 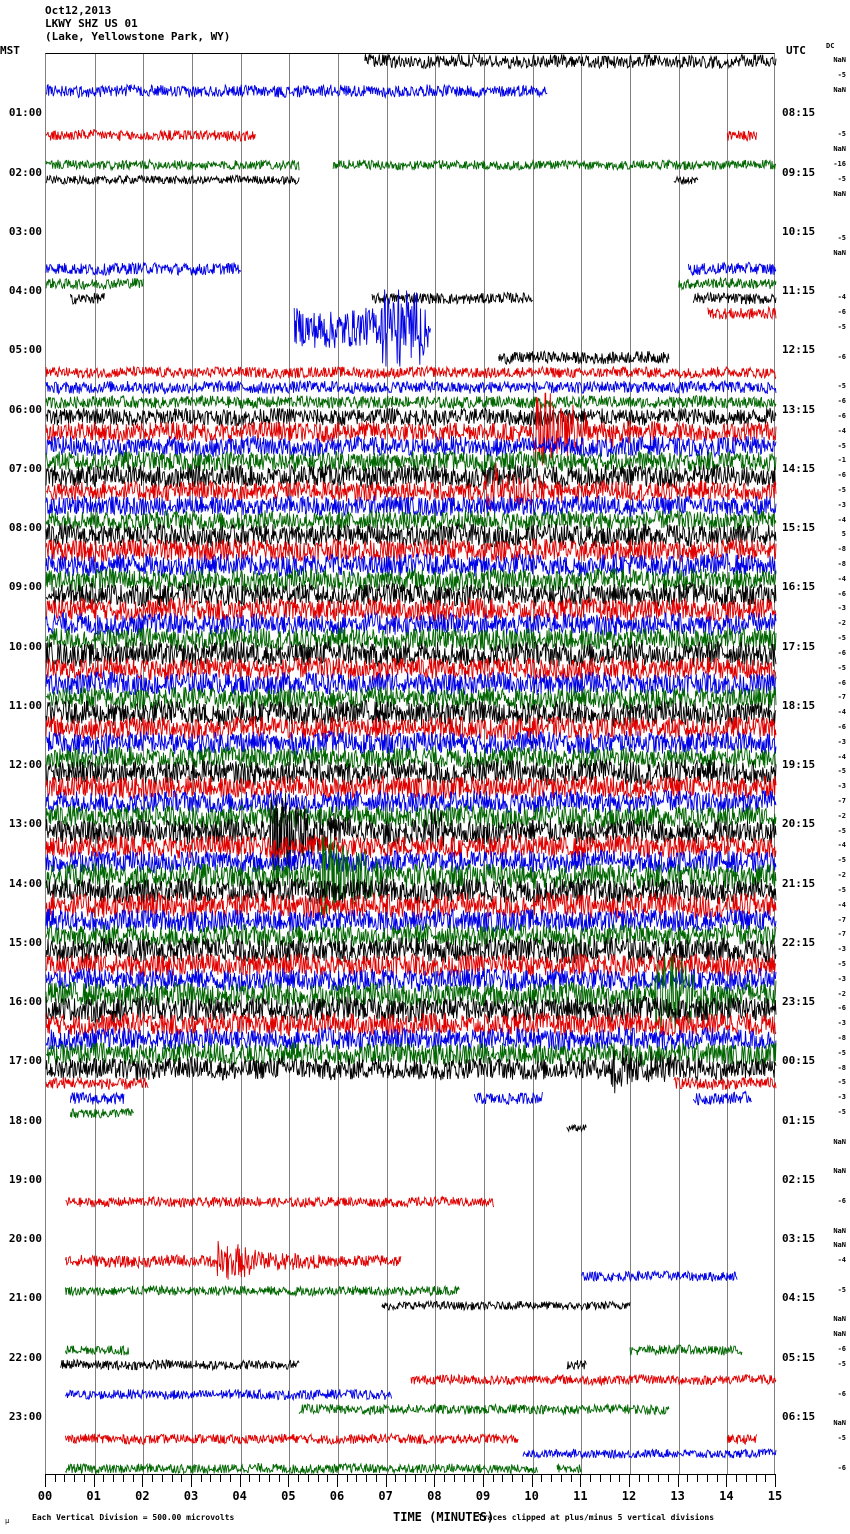 I want to click on dc-value-0645: -1, so click(x=841, y=460).